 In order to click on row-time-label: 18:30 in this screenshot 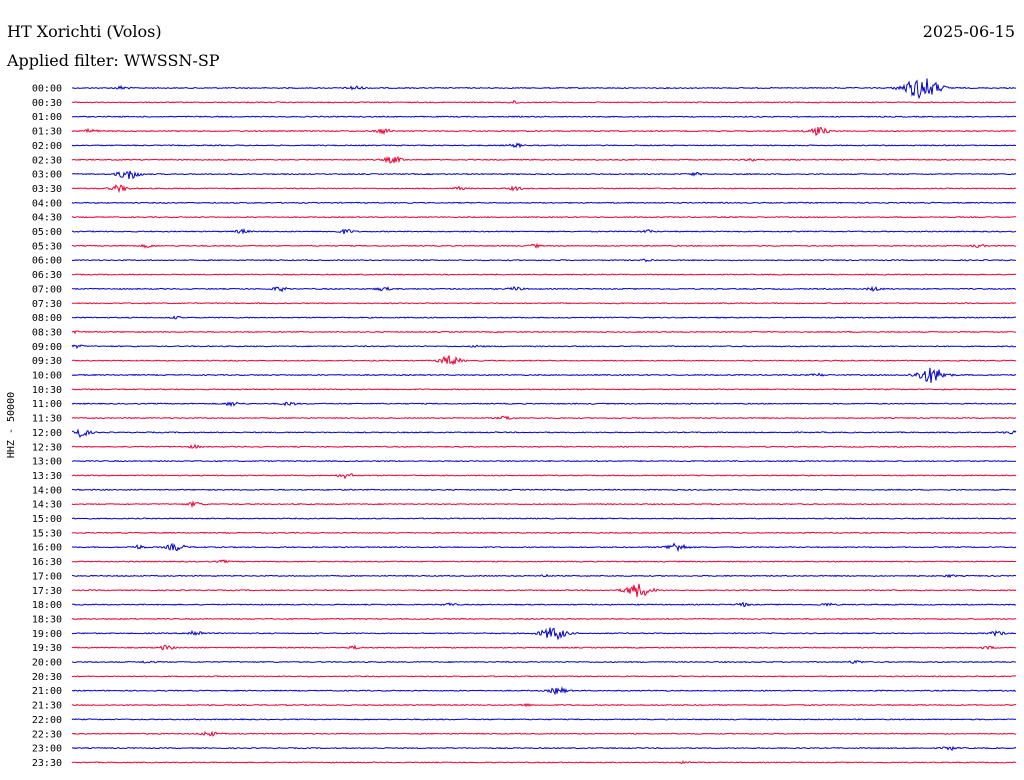, I will do `click(47, 619)`.